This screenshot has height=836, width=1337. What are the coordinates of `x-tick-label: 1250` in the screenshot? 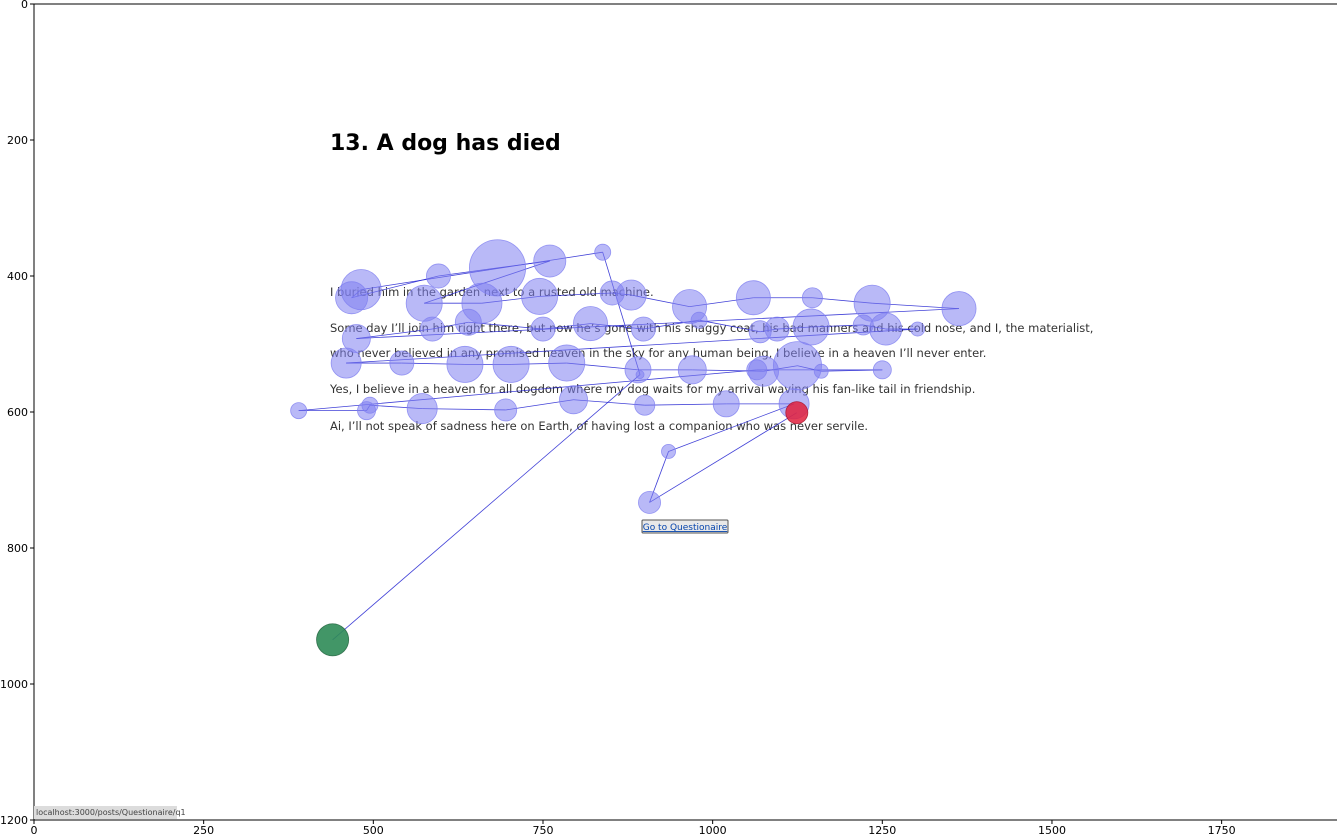 It's located at (882, 830).